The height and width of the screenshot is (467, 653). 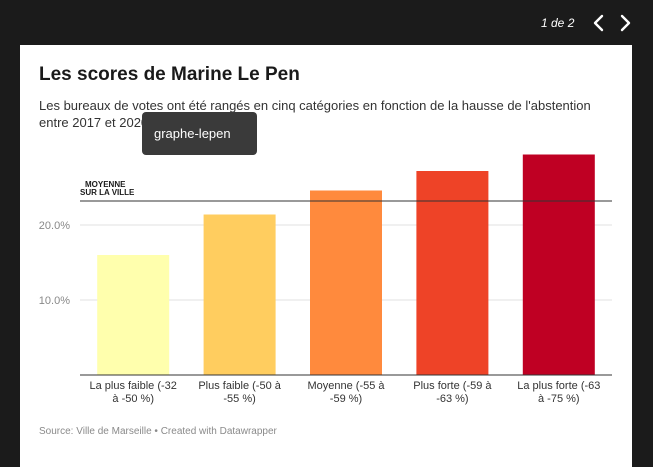 I want to click on chevron-right-icon, so click(x=625, y=23).